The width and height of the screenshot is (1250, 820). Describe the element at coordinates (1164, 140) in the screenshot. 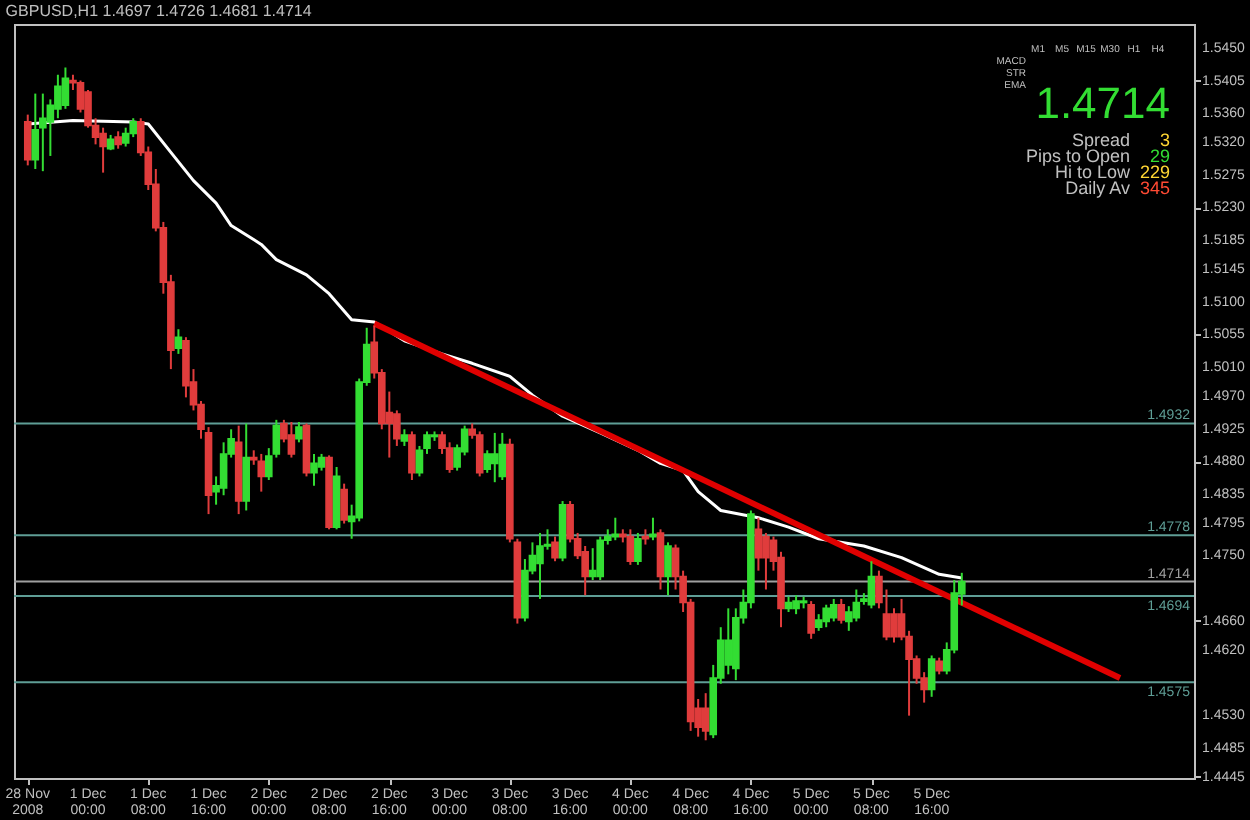

I see `annotation: 3` at that location.